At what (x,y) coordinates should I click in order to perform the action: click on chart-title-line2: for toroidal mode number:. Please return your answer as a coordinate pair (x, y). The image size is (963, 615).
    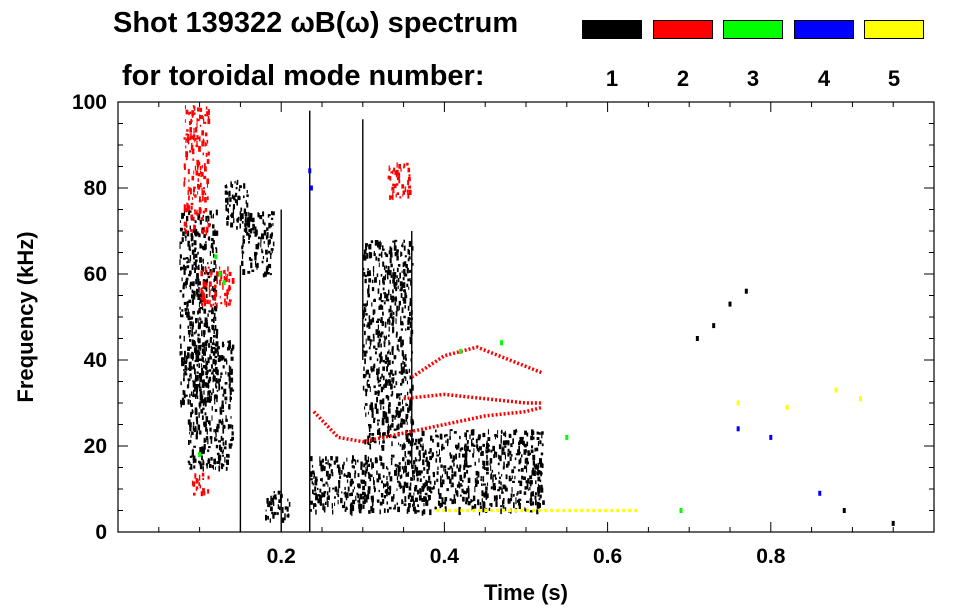
    Looking at the image, I should click on (303, 76).